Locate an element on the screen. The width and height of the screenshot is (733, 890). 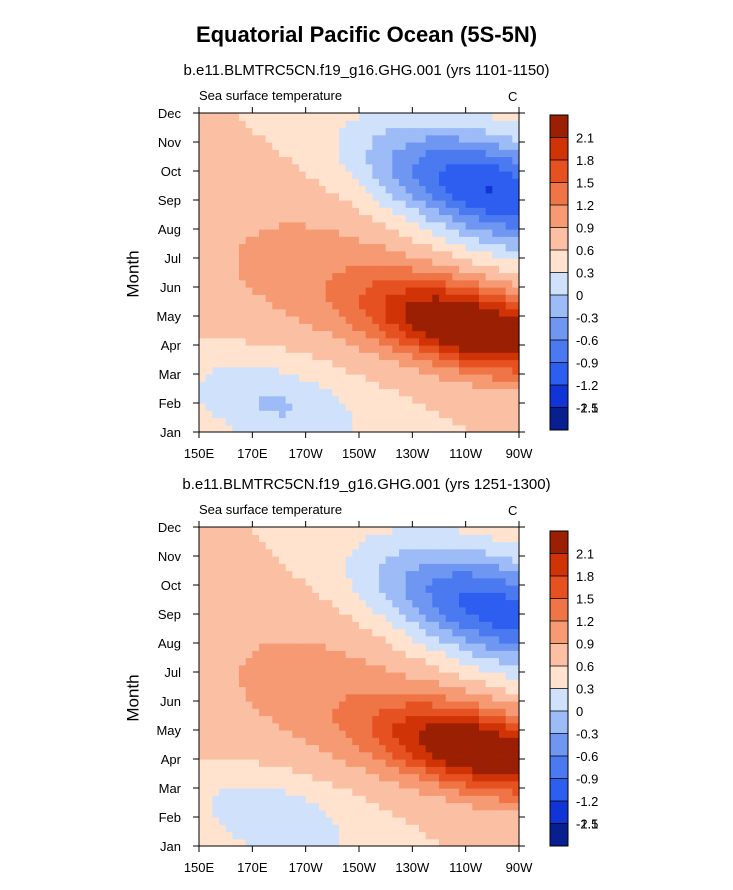
y-tick-label: Aug is located at coordinates (169, 229).